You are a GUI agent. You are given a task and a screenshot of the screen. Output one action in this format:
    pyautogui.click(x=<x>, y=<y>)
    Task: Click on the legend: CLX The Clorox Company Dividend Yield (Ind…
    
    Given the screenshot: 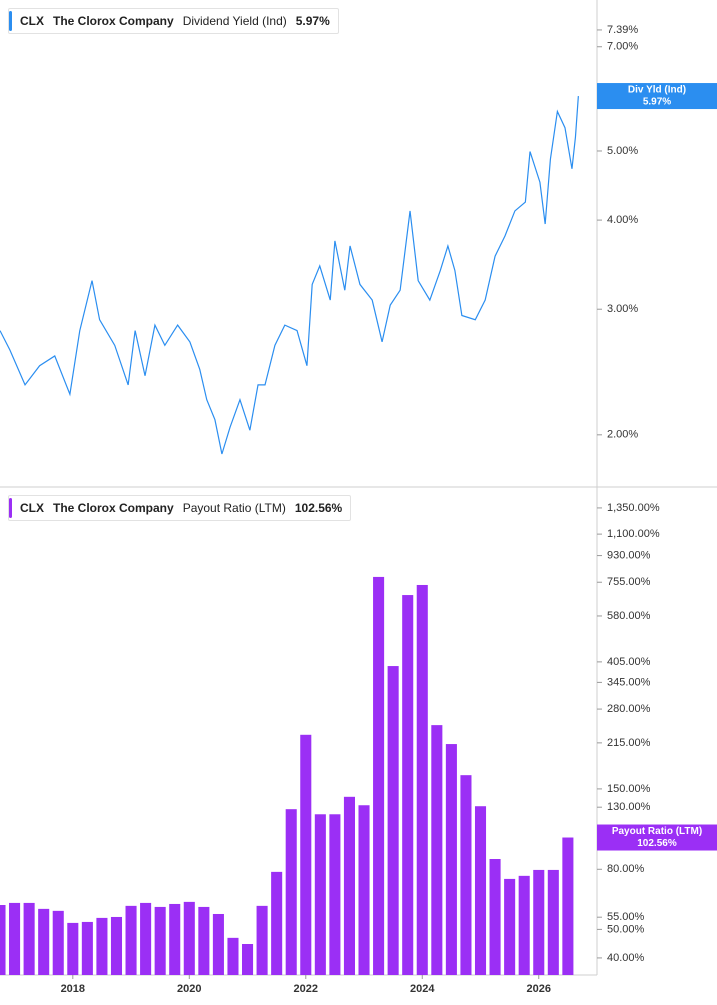 What is the action you would take?
    pyautogui.click(x=173, y=21)
    